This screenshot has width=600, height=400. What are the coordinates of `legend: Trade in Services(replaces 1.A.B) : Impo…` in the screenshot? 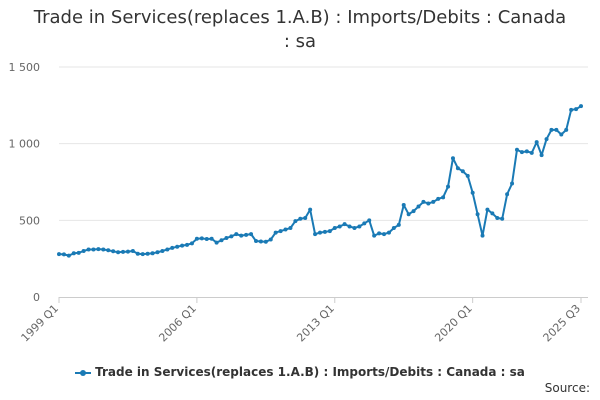 It's located at (300, 372).